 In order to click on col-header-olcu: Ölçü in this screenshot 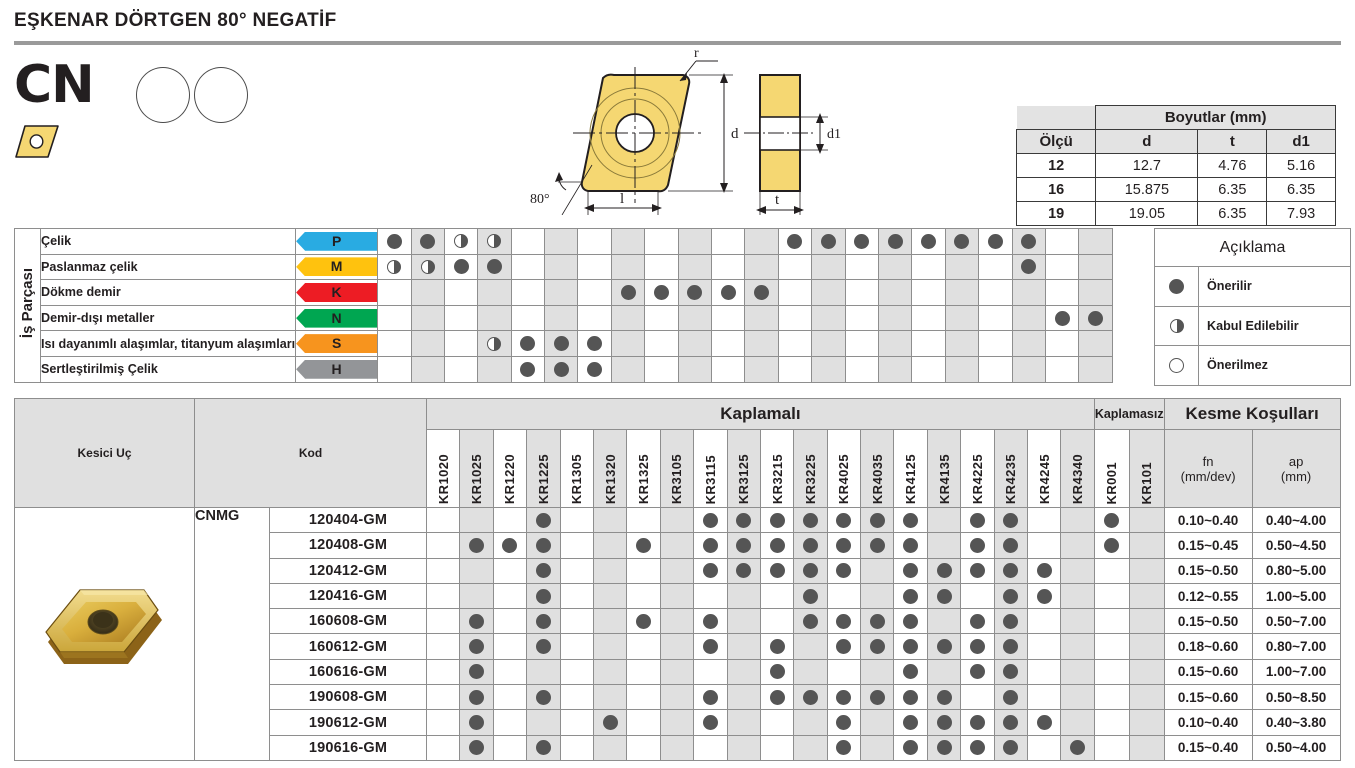, I will do `click(1056, 141)`.